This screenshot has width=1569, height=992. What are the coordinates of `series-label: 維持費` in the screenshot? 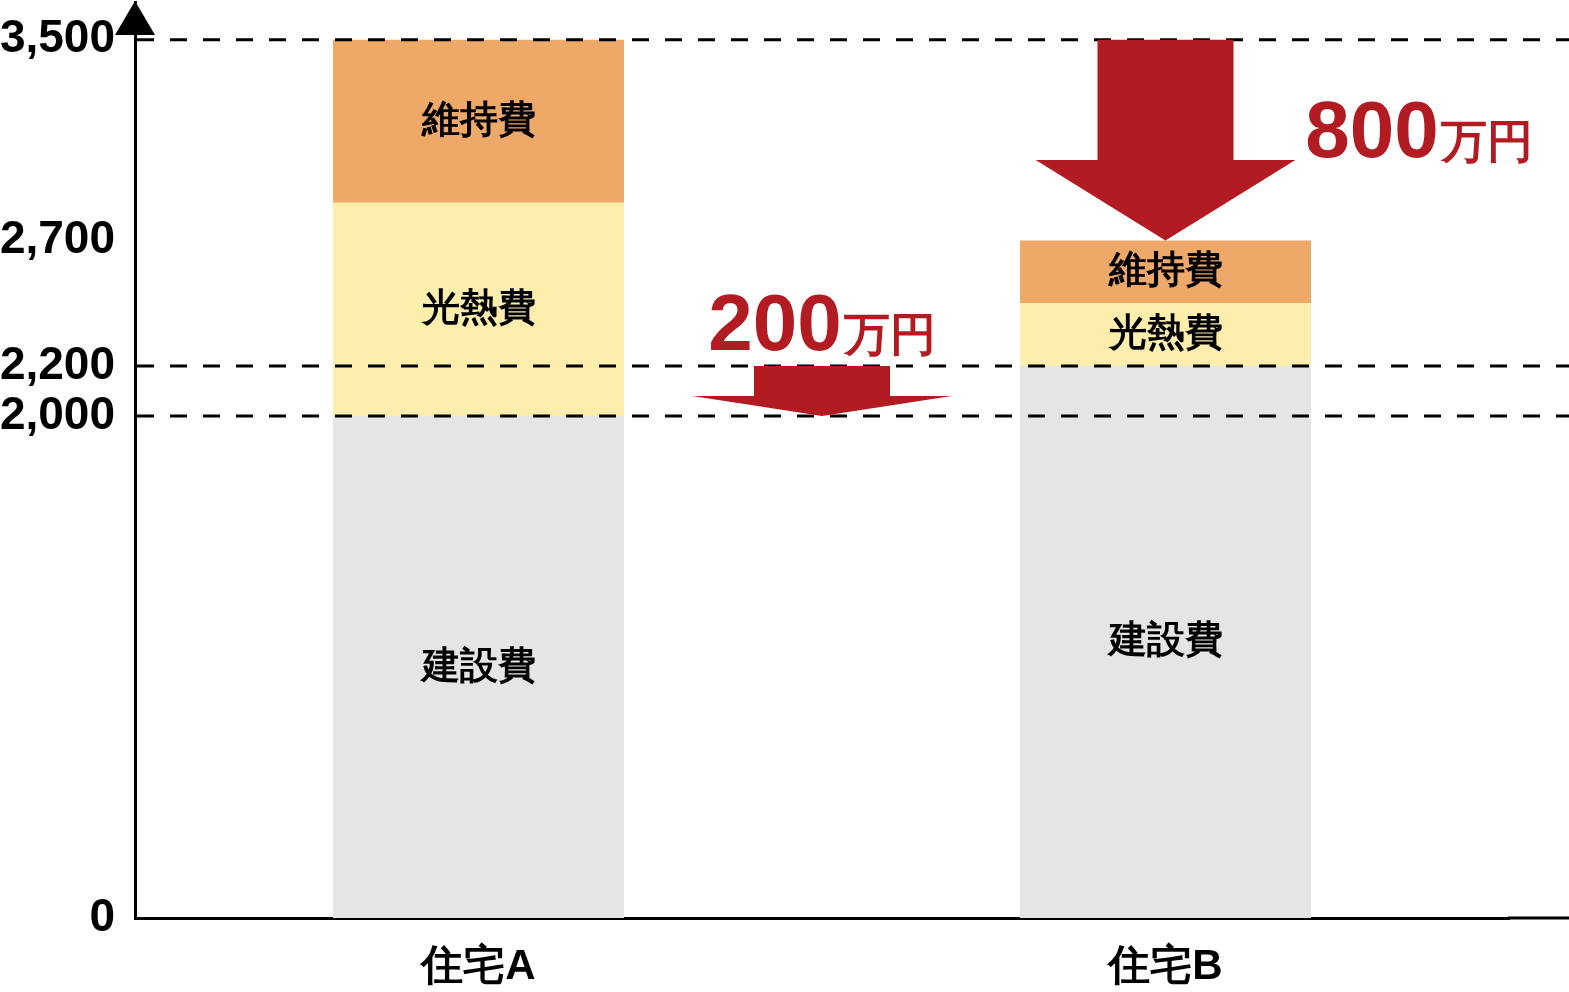 It's located at (1165, 269).